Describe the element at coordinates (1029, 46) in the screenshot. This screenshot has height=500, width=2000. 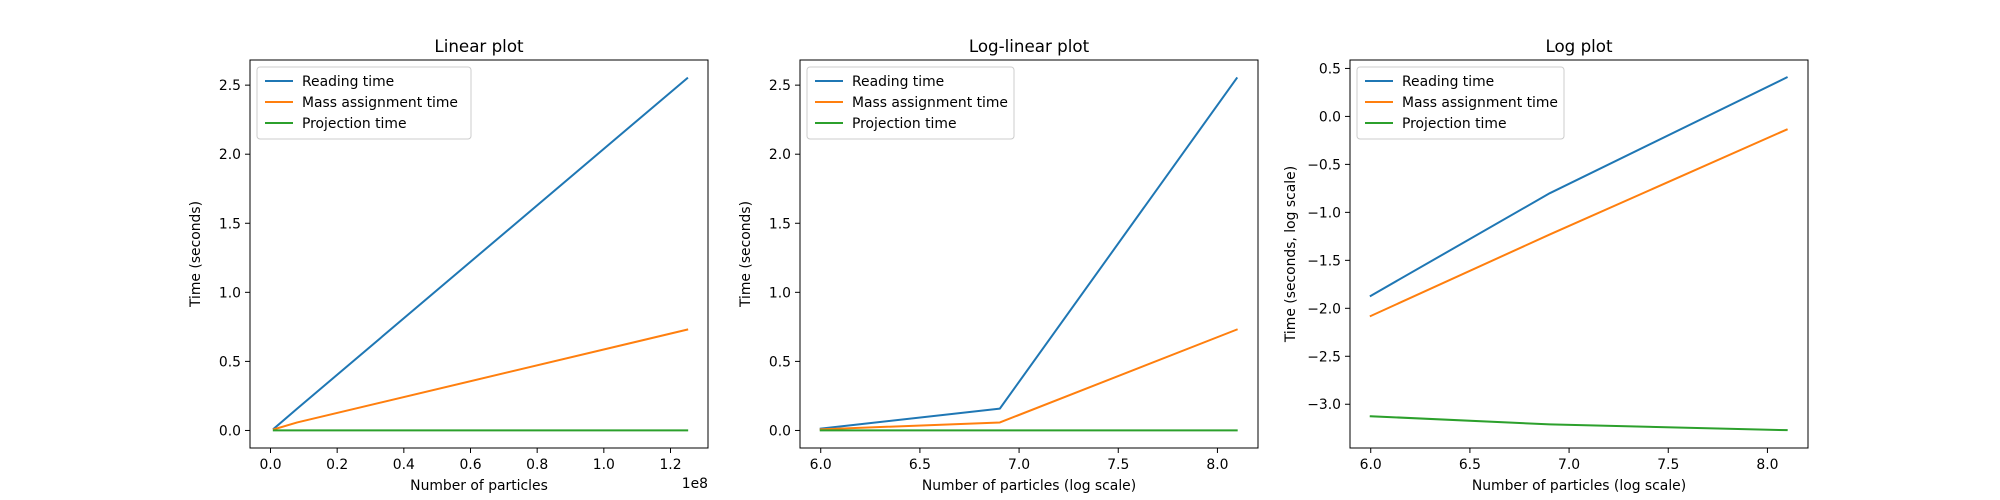
I see `chart-title: Log-linear plot` at that location.